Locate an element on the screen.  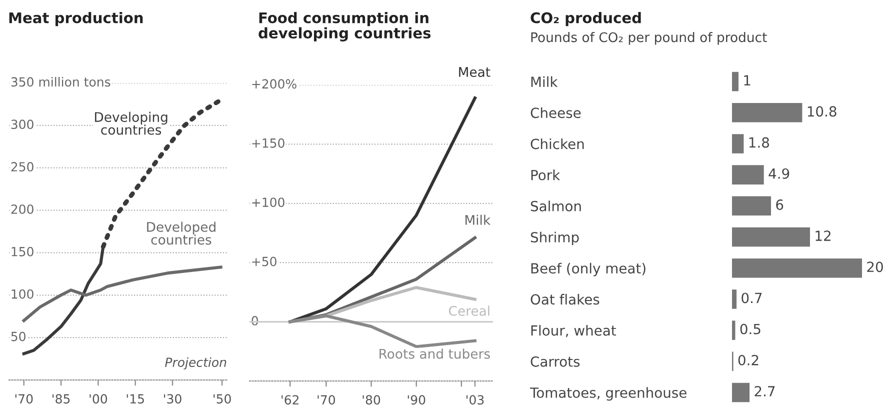
y-tick-label: Oat flakes is located at coordinates (565, 299).